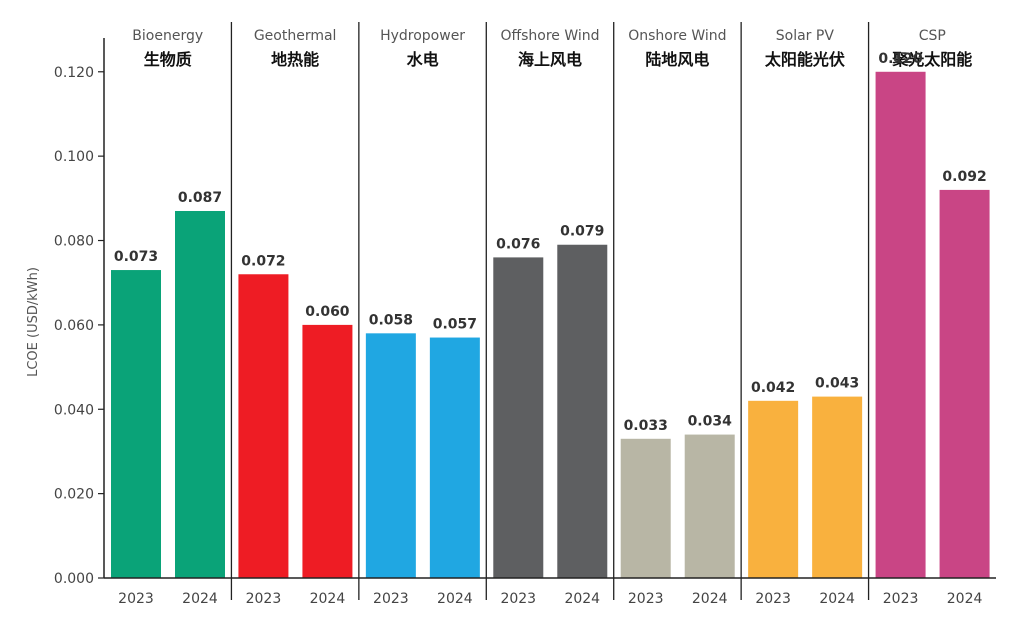  Describe the element at coordinates (550, 59) in the screenshot. I see `group-name-zh: 海上风电` at that location.